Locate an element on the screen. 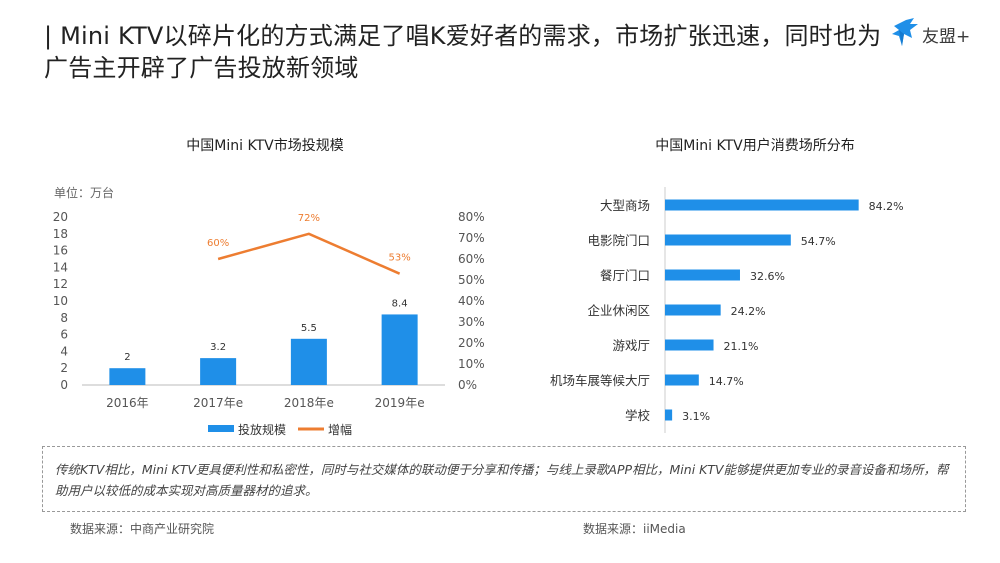 Image resolution: width=1000 pixels, height=563 pixels. y-tick-label: 4 is located at coordinates (64, 351).